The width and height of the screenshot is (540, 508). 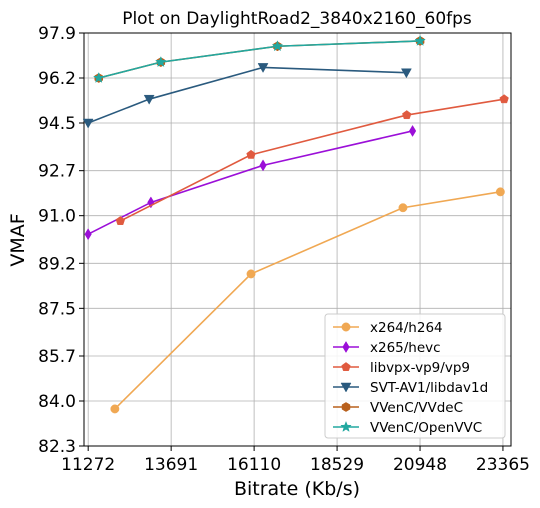 What do you see at coordinates (57, 309) in the screenshot?
I see `y-tick-label: 87.5` at bounding box center [57, 309].